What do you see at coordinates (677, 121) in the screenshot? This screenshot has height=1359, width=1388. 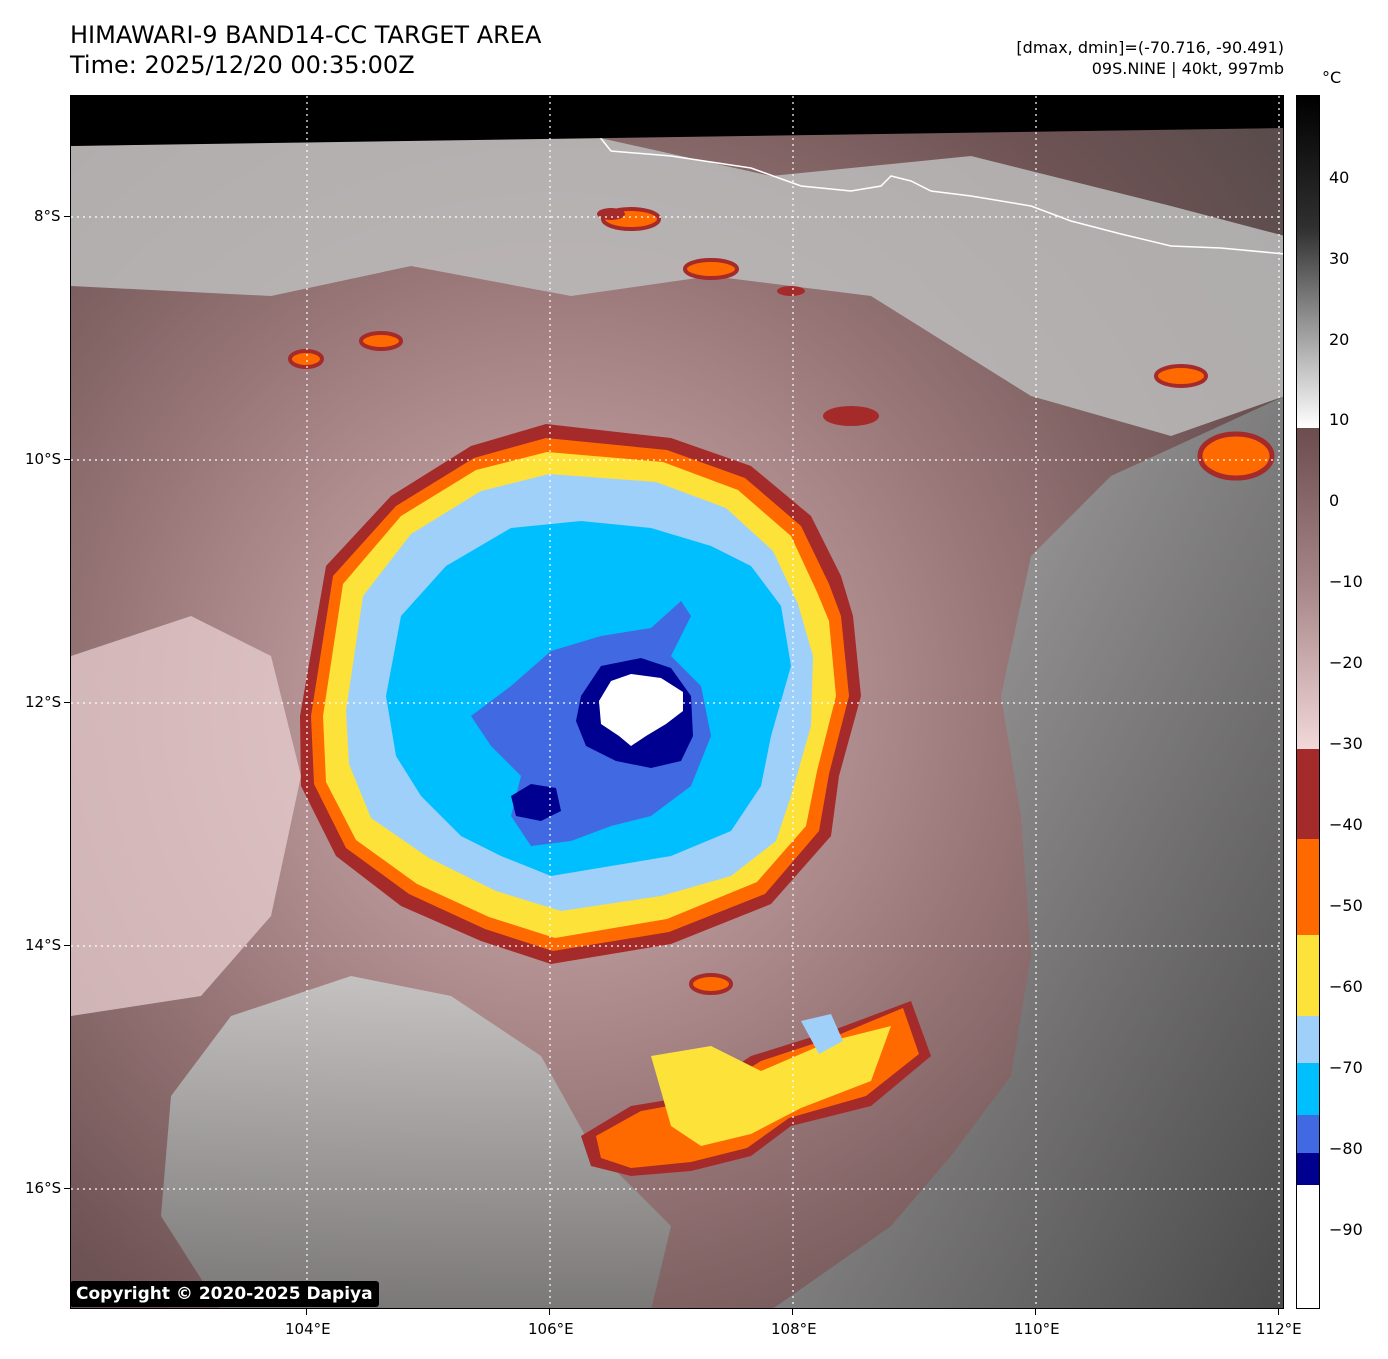 I see `no-data-strip` at bounding box center [677, 121].